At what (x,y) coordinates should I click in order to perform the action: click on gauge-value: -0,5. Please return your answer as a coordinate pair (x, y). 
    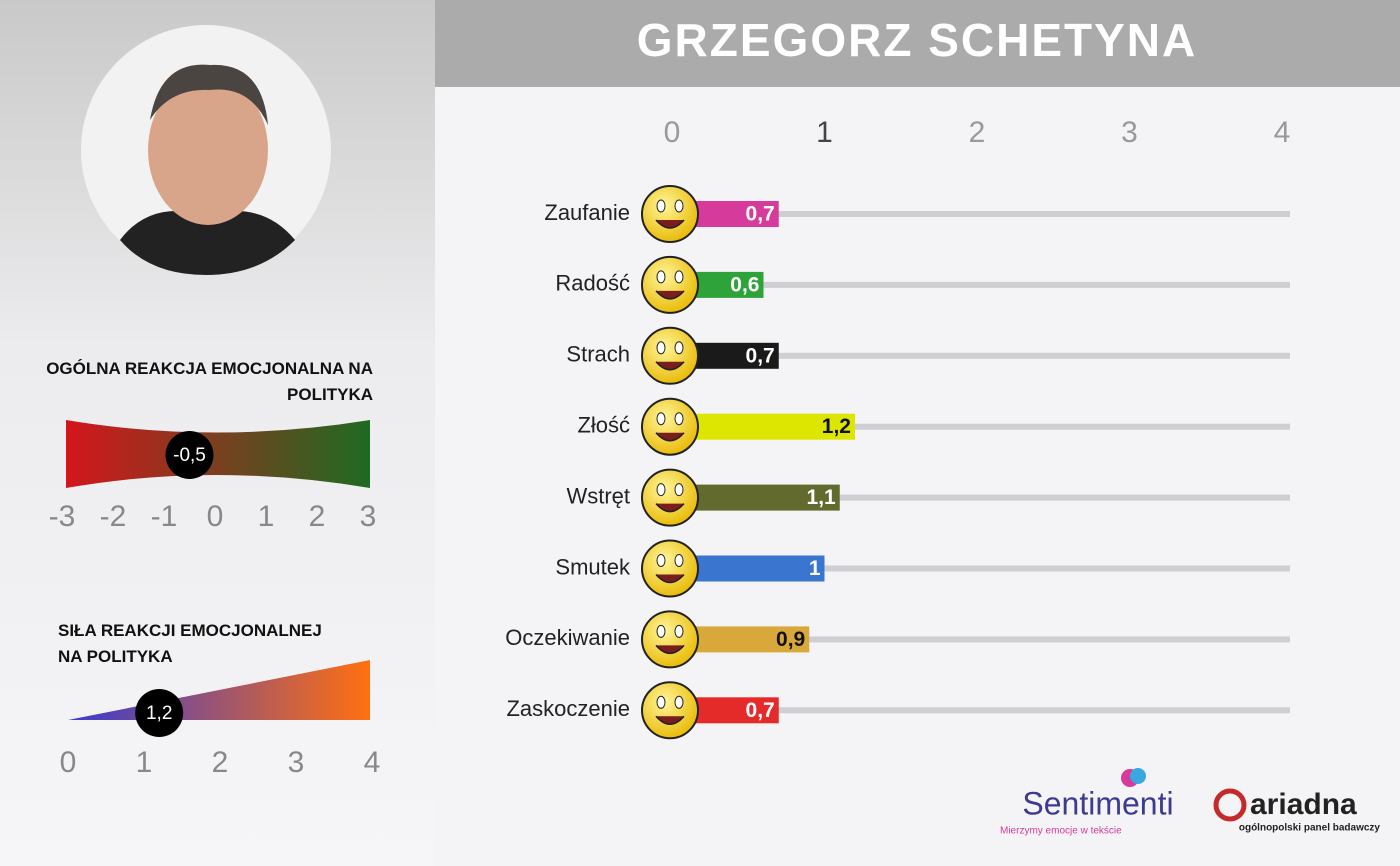
    Looking at the image, I should click on (189, 455).